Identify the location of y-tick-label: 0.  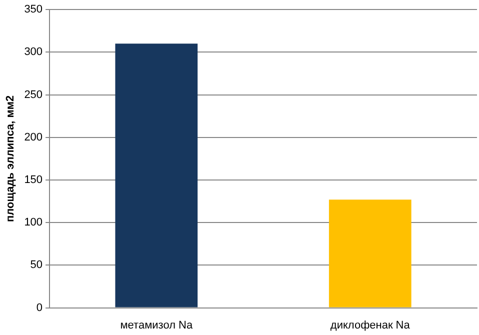
(39, 308).